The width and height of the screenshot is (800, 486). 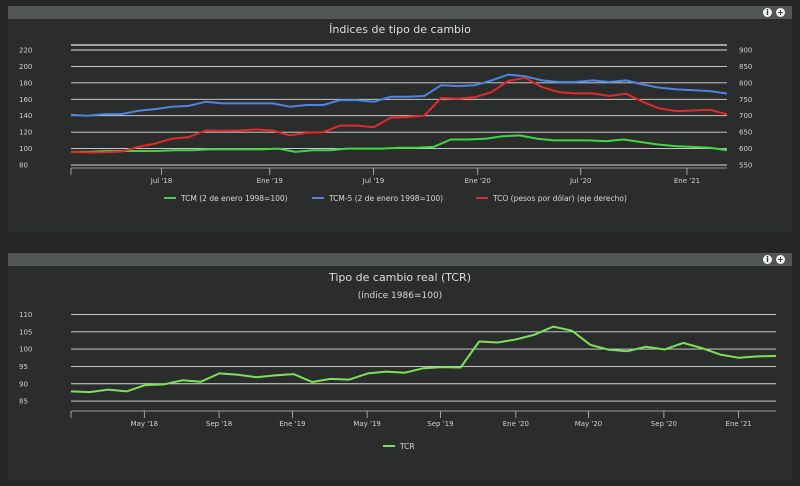 I want to click on series-line-tcm, so click(x=399, y=143).